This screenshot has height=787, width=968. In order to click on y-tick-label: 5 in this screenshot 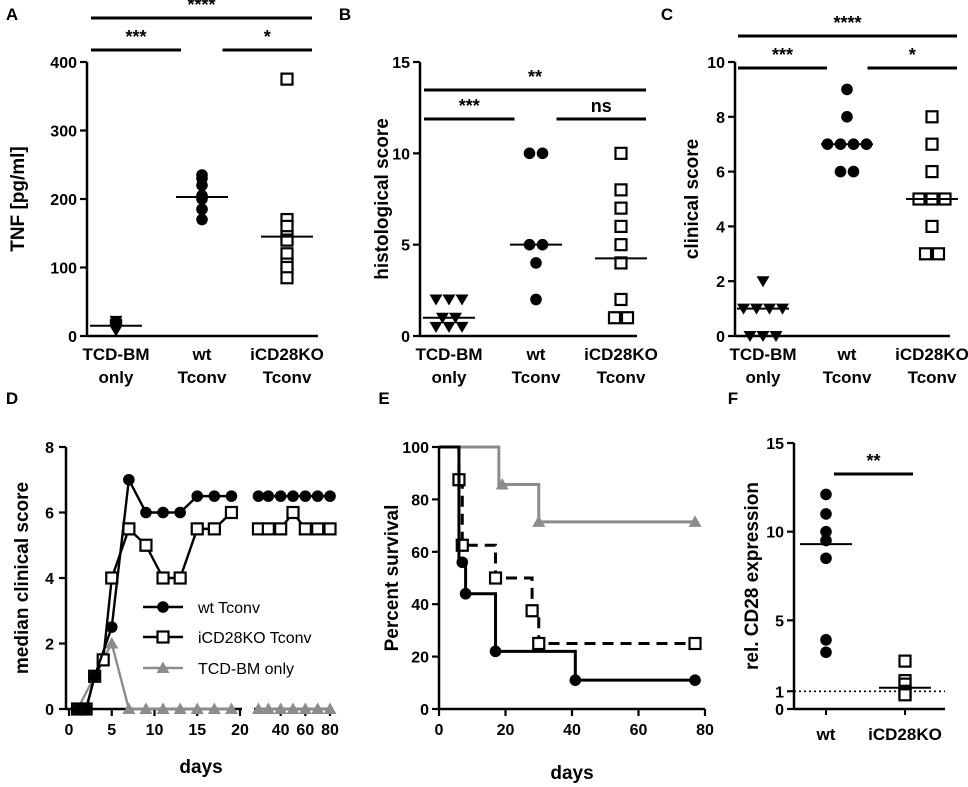, I will do `click(405, 246)`.